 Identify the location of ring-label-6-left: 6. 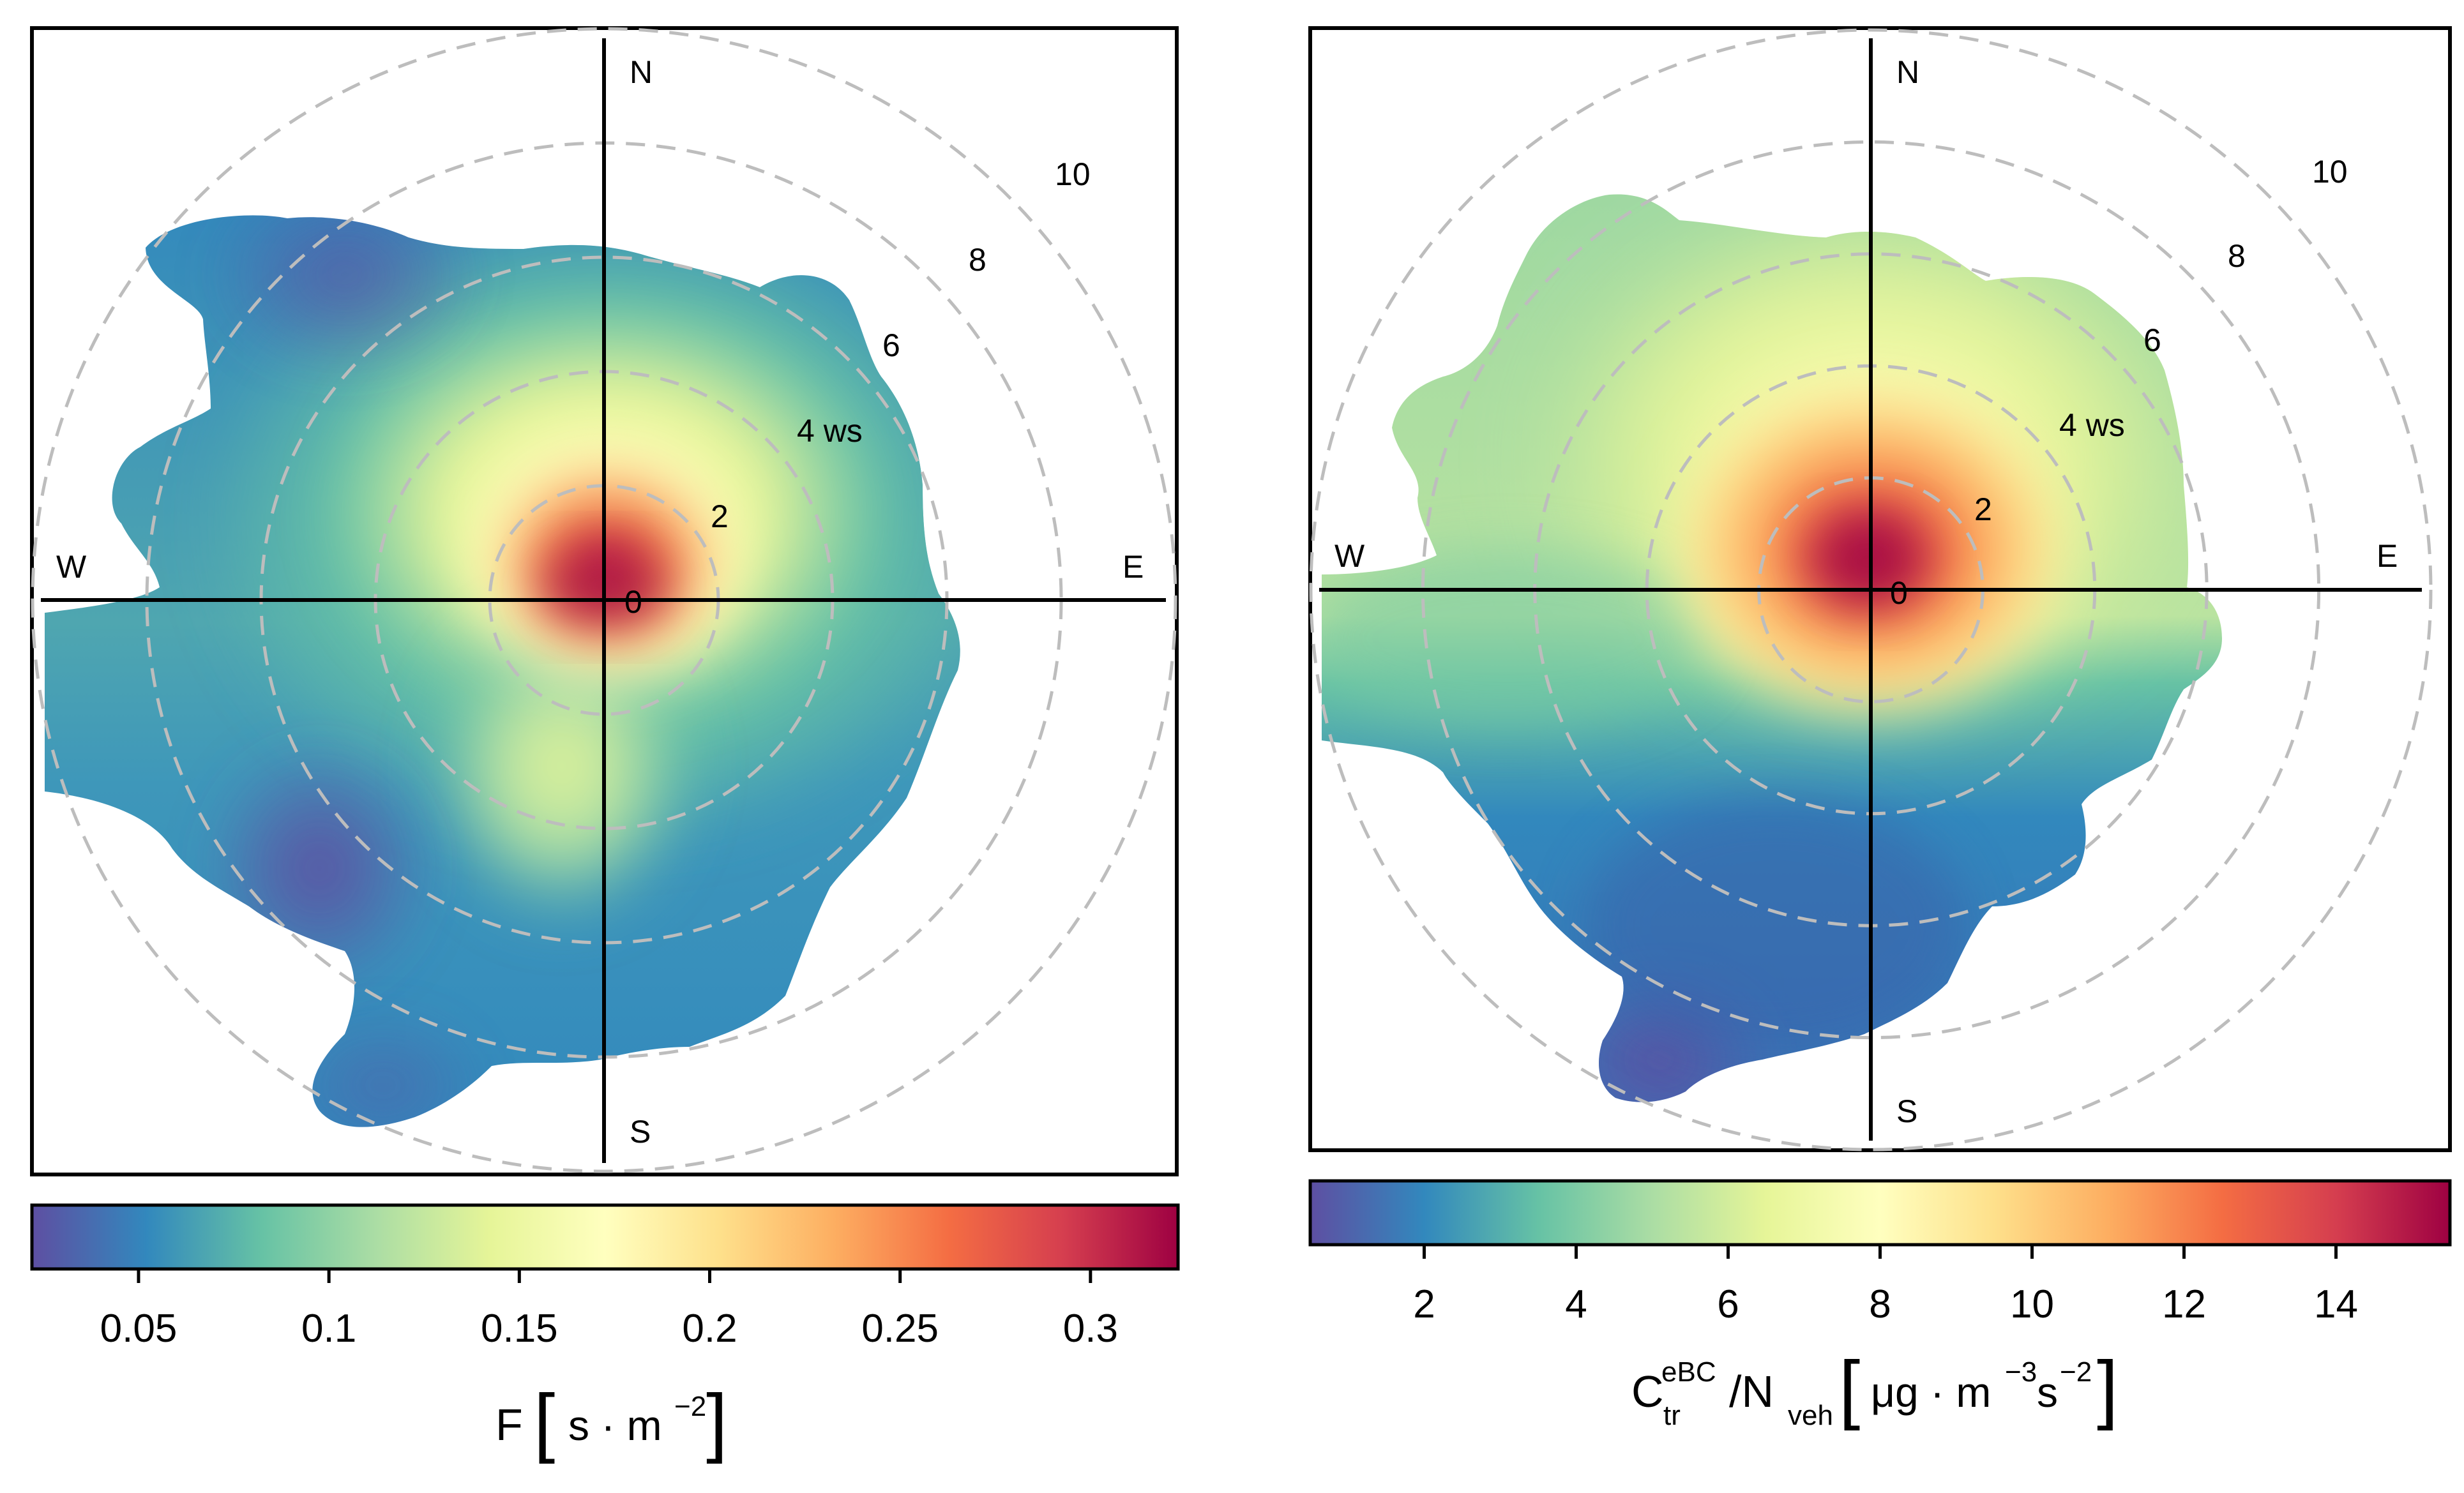
(891, 345).